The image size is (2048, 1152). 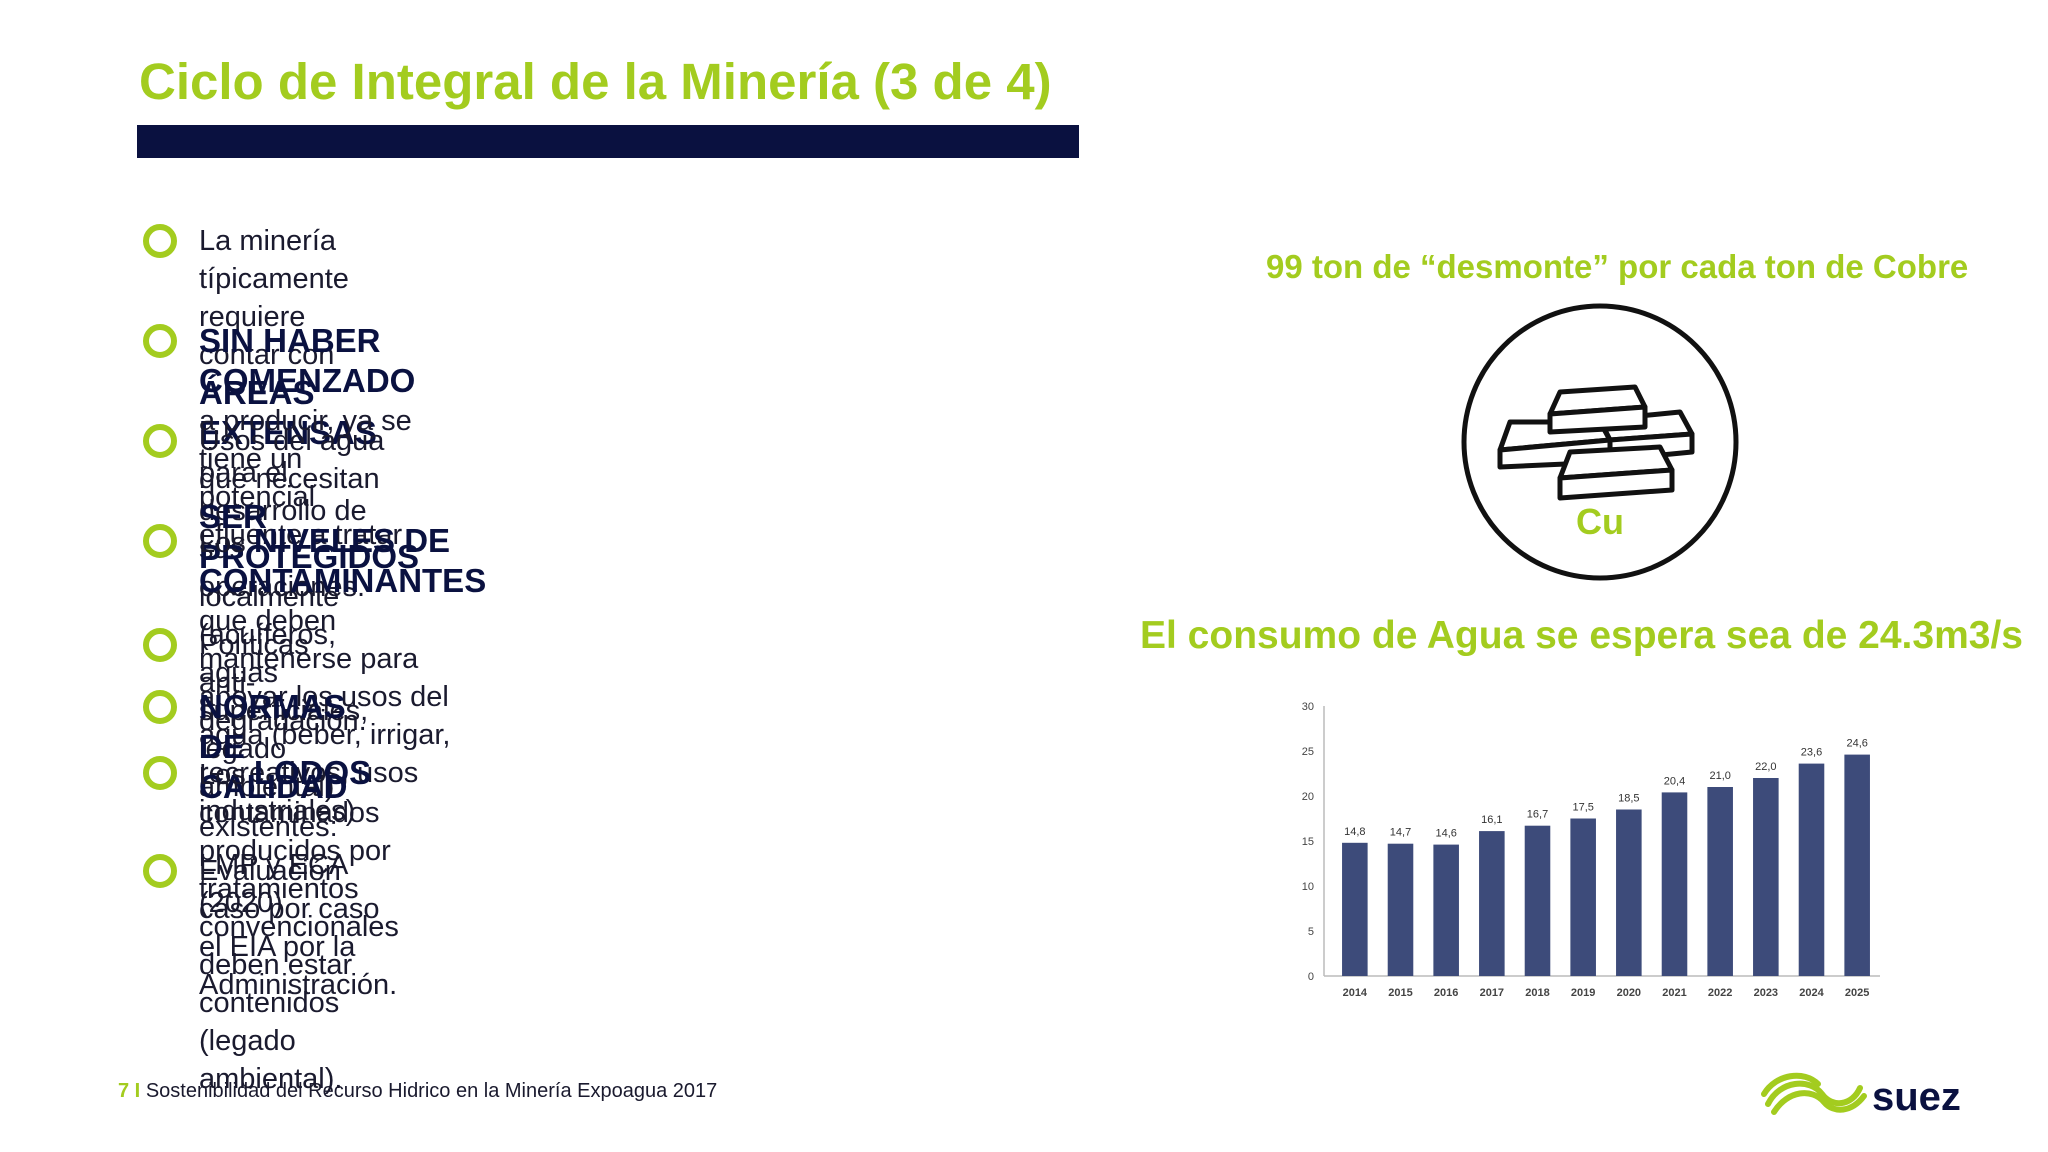 I want to click on bullet-bold: NIVELES DE CONTAMINANTES, so click(x=343, y=560).